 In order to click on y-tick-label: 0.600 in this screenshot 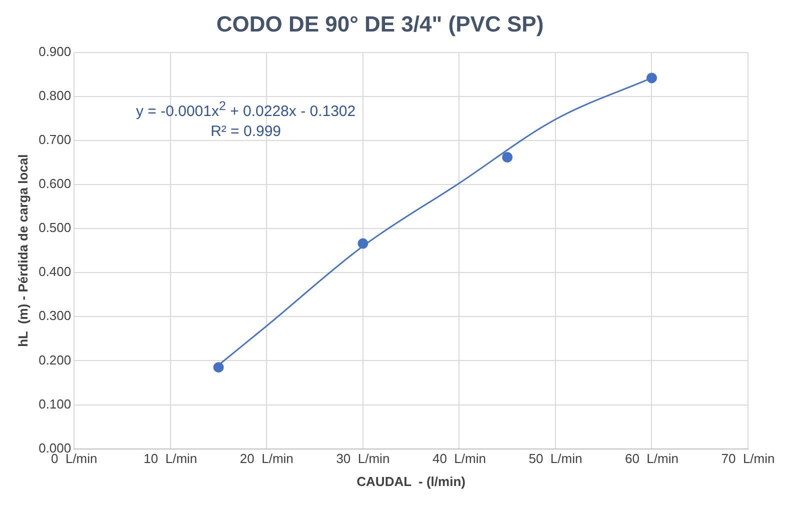, I will do `click(55, 184)`.